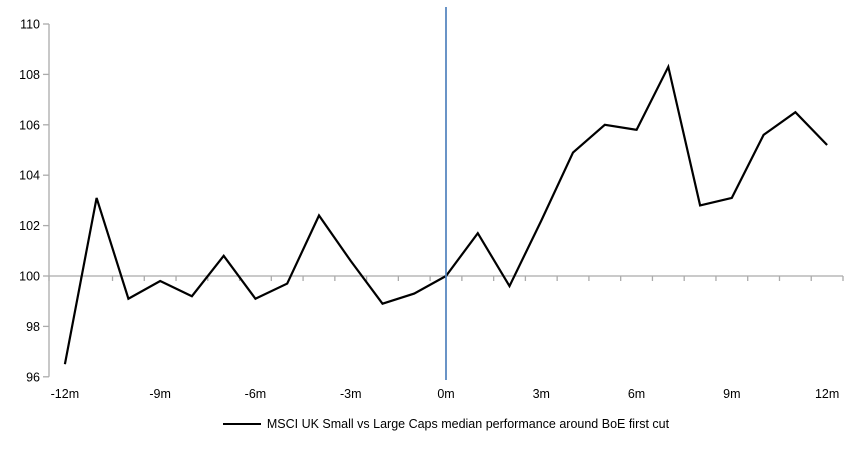 This screenshot has width=852, height=450. Describe the element at coordinates (351, 394) in the screenshot. I see `x-axis-tick-label: -3m` at that location.